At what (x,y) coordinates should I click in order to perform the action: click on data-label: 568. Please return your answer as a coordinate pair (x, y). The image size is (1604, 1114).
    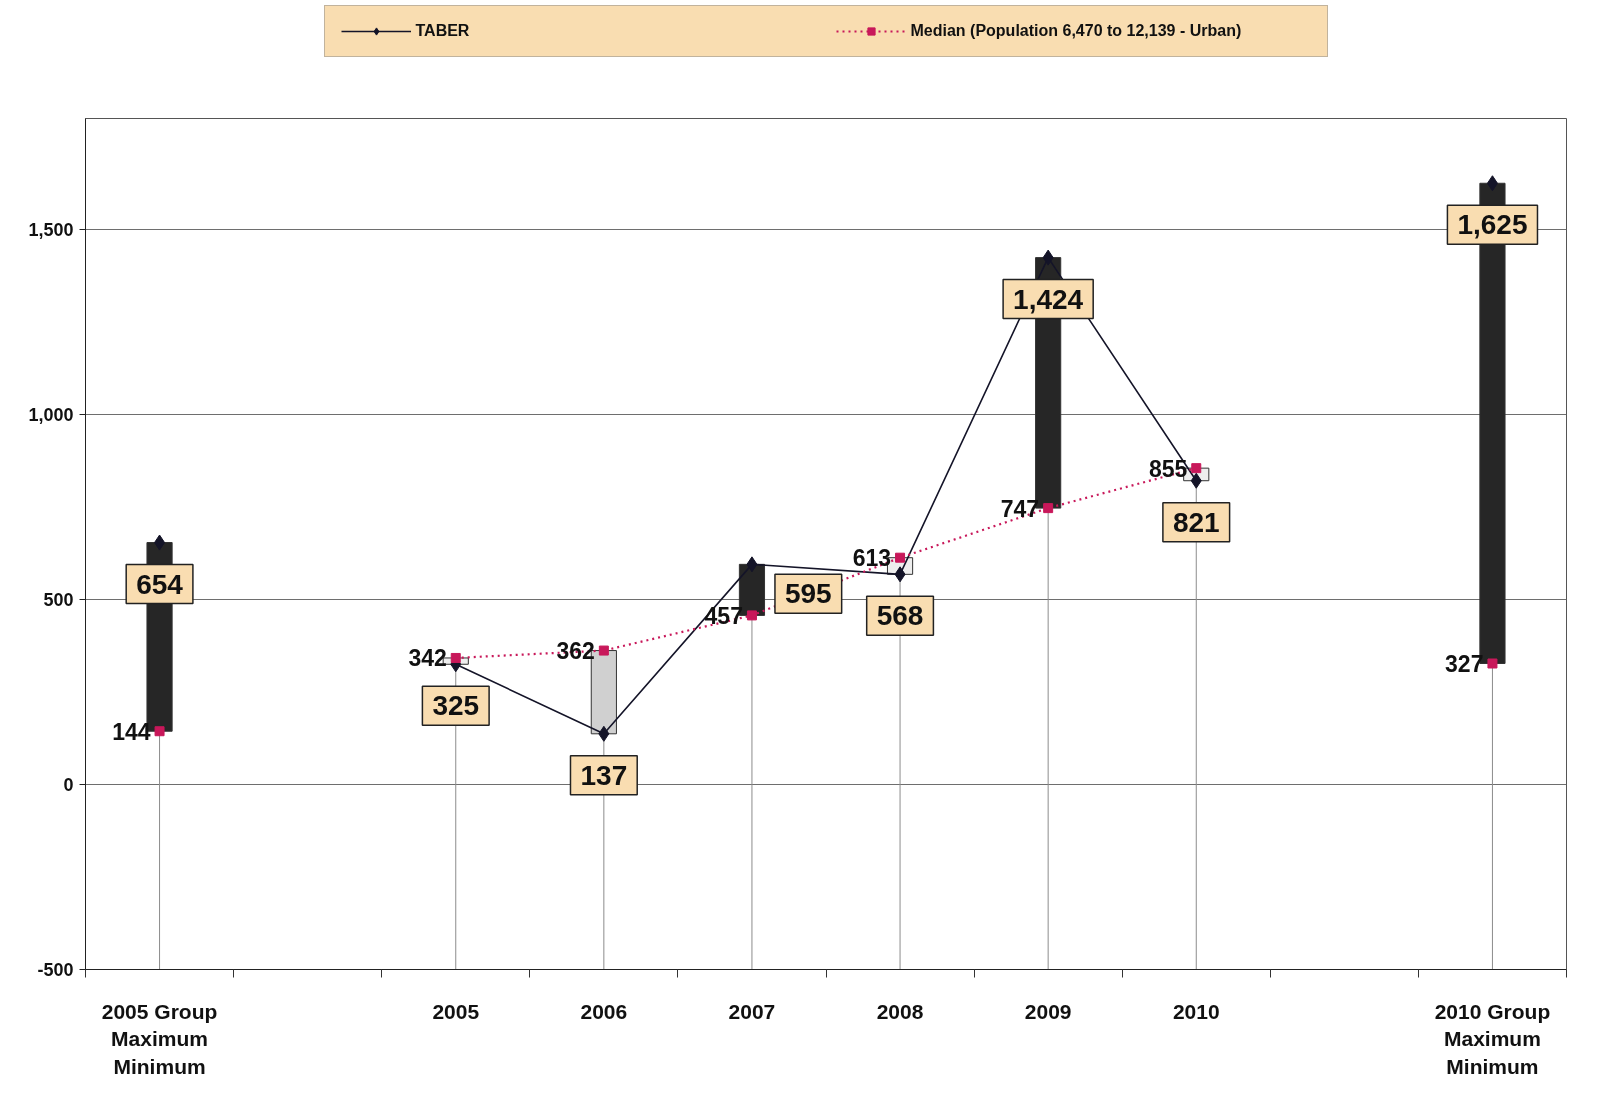
    Looking at the image, I should click on (900, 616).